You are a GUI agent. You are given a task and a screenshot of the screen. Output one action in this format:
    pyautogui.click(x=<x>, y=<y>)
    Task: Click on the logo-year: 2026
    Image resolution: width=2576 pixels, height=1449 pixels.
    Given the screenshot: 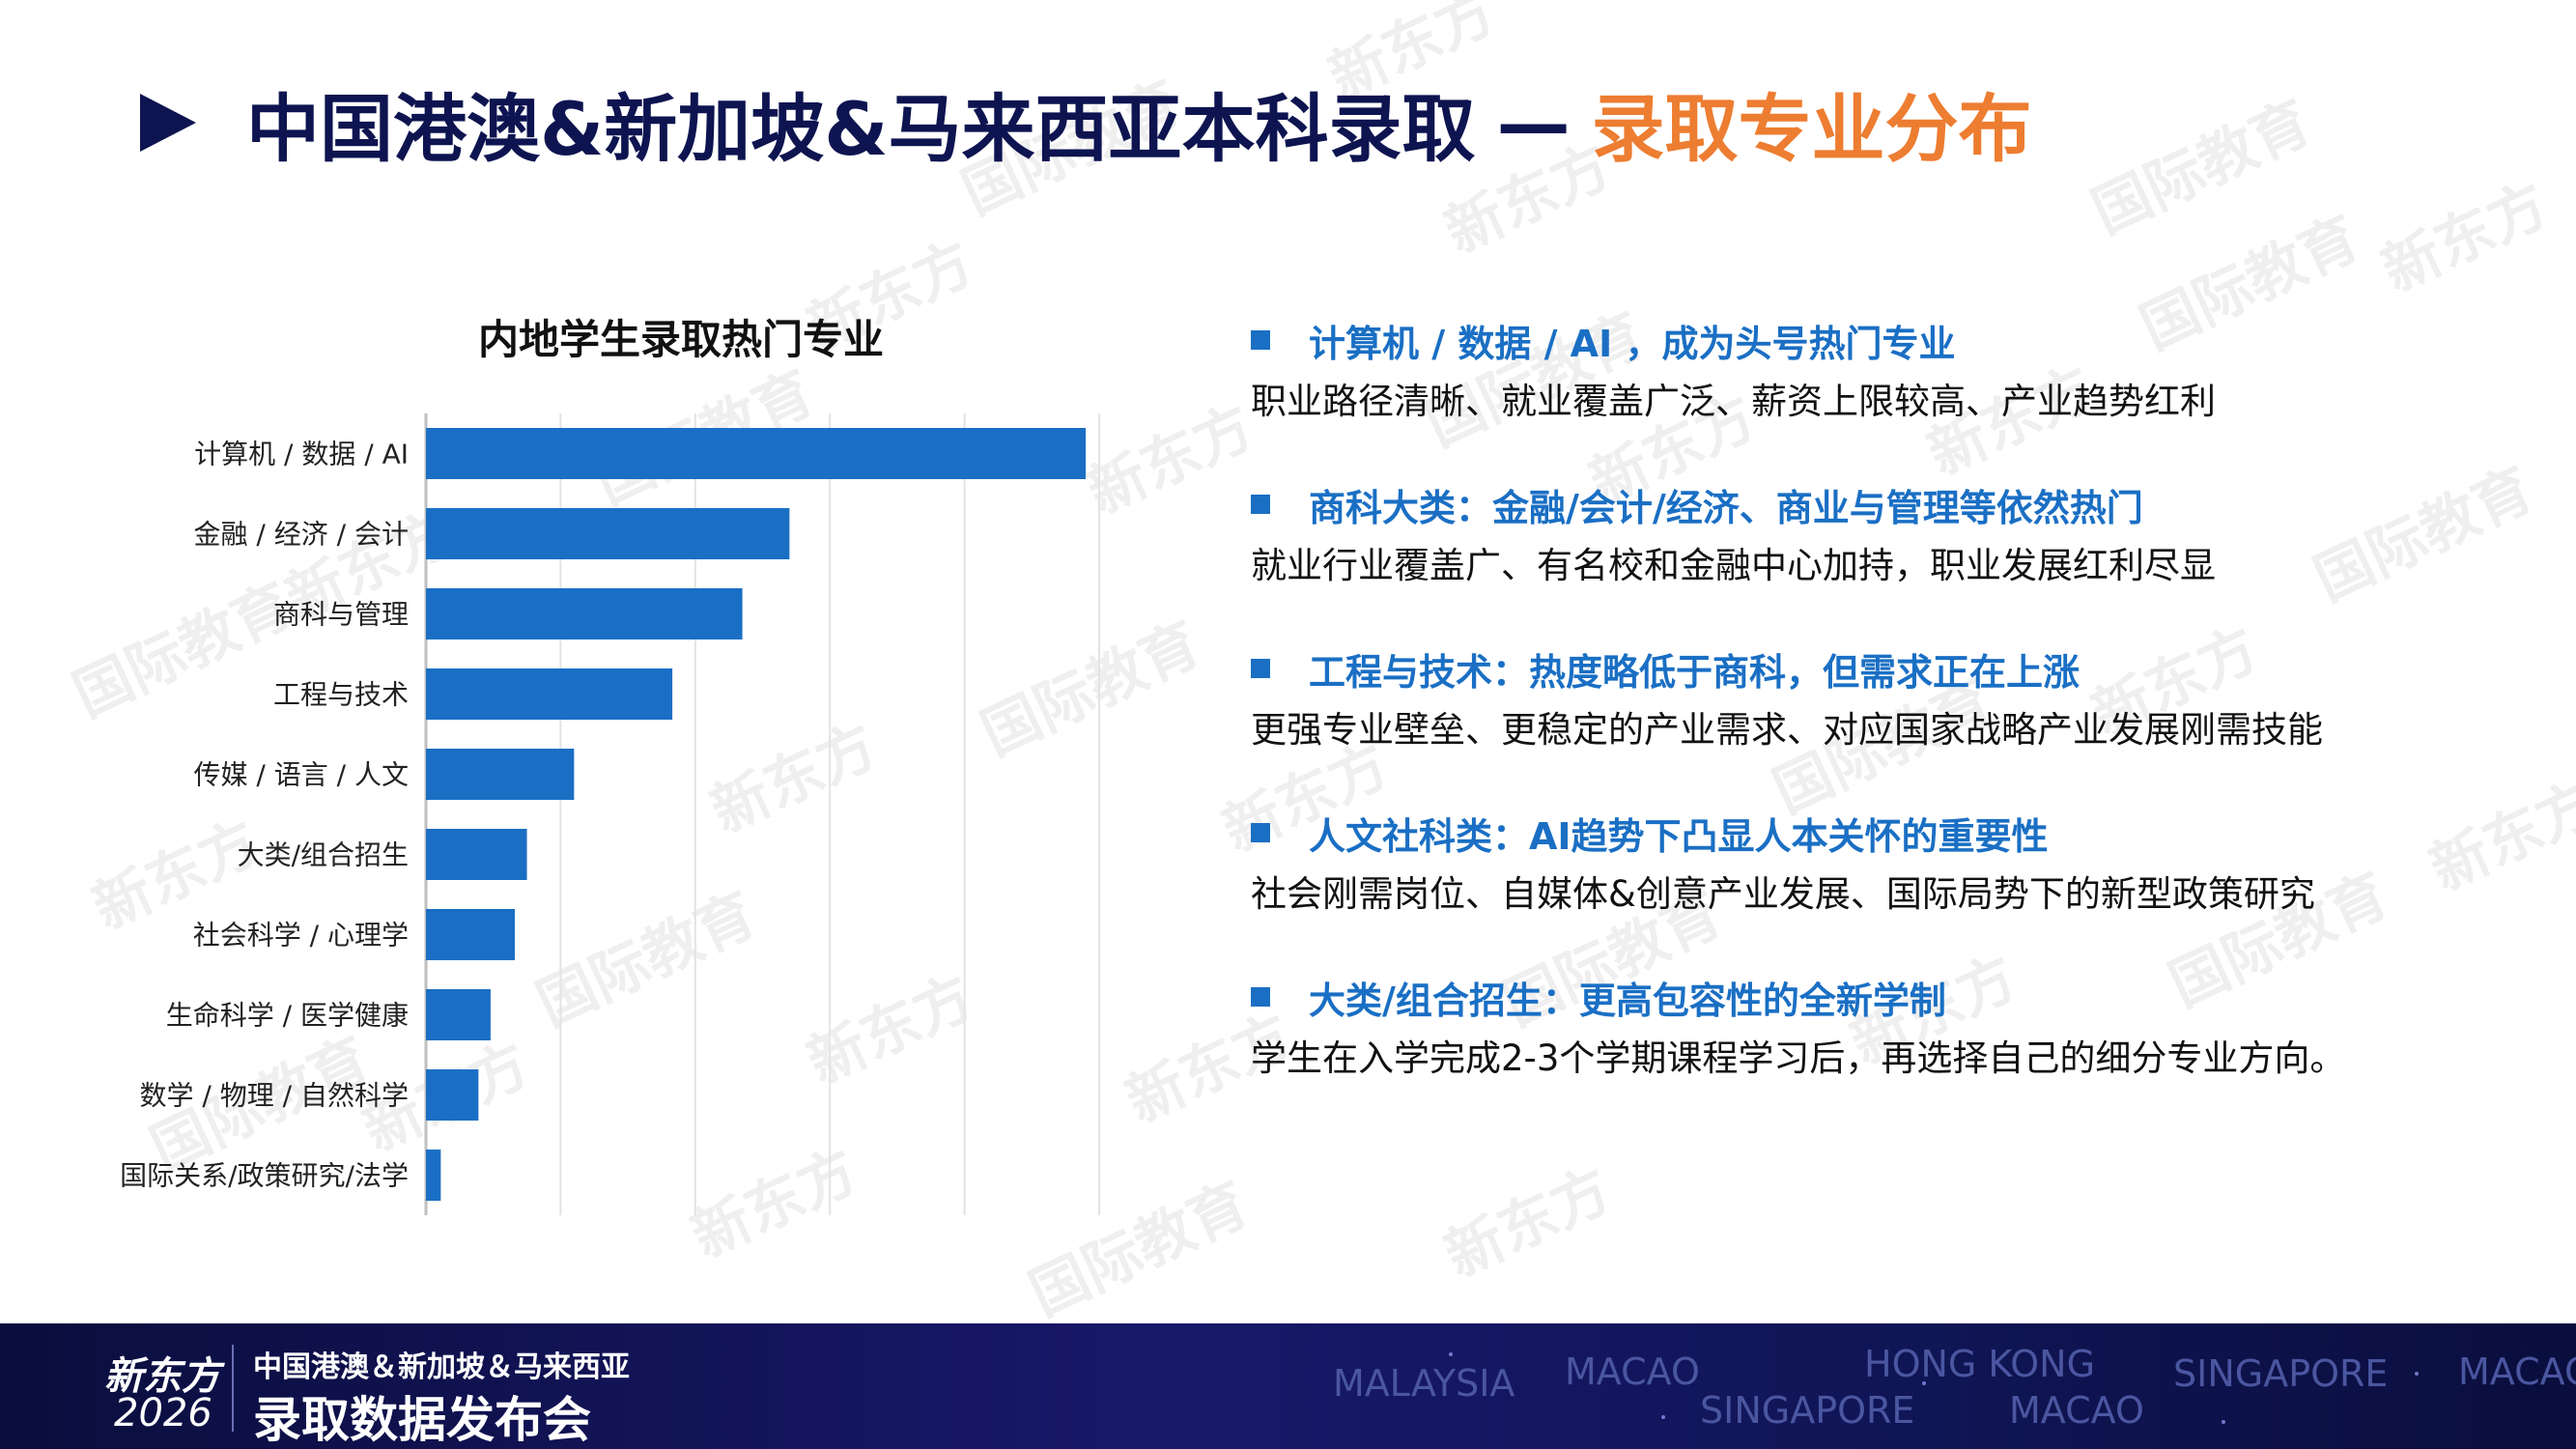 What is the action you would take?
    pyautogui.click(x=163, y=1413)
    